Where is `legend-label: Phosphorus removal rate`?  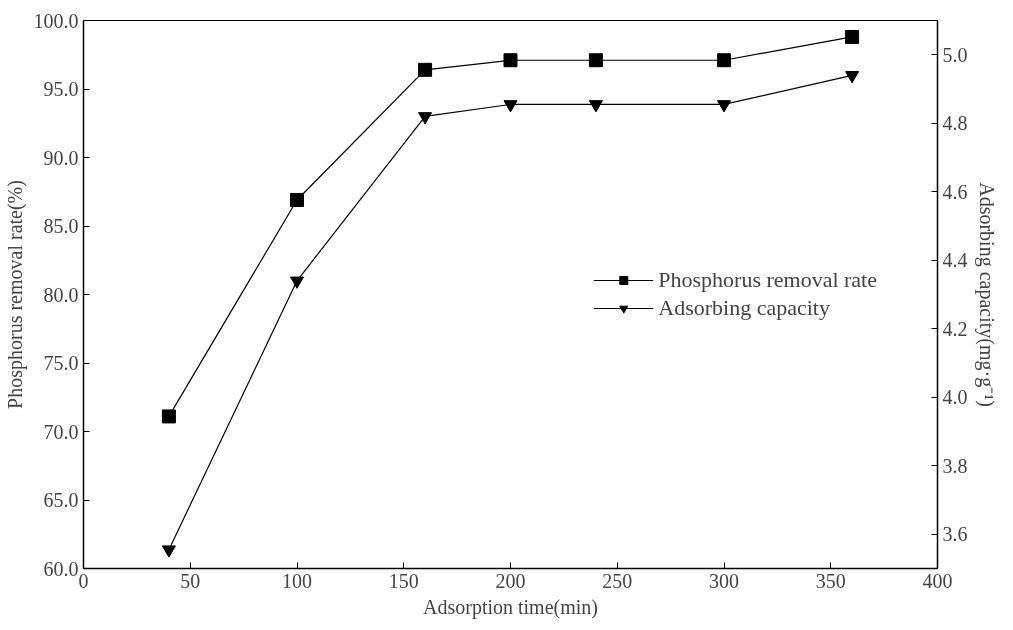 legend-label: Phosphorus removal rate is located at coordinates (767, 280).